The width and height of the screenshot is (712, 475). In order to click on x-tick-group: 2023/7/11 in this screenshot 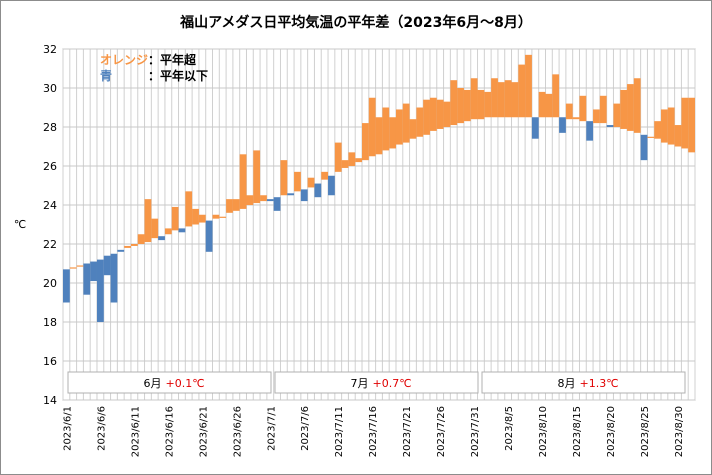, I will do `click(339, 431)`.